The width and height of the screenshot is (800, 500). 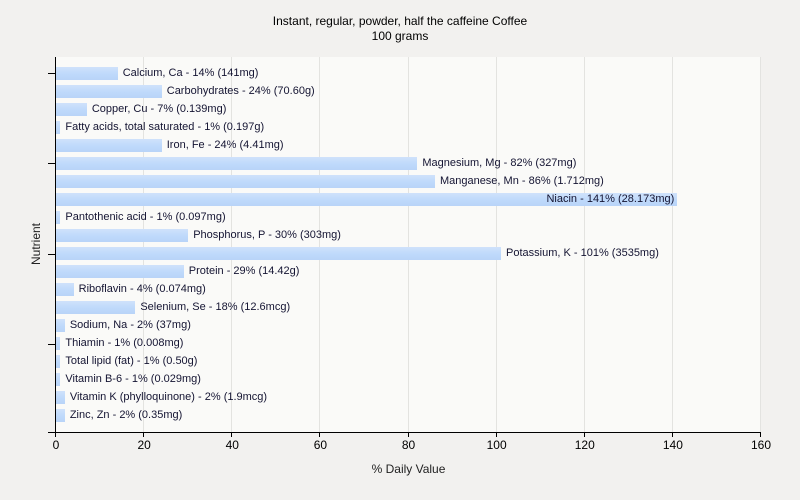 I want to click on bar-row: Selenium, Se - 18% (12.6mcg), so click(x=408, y=308).